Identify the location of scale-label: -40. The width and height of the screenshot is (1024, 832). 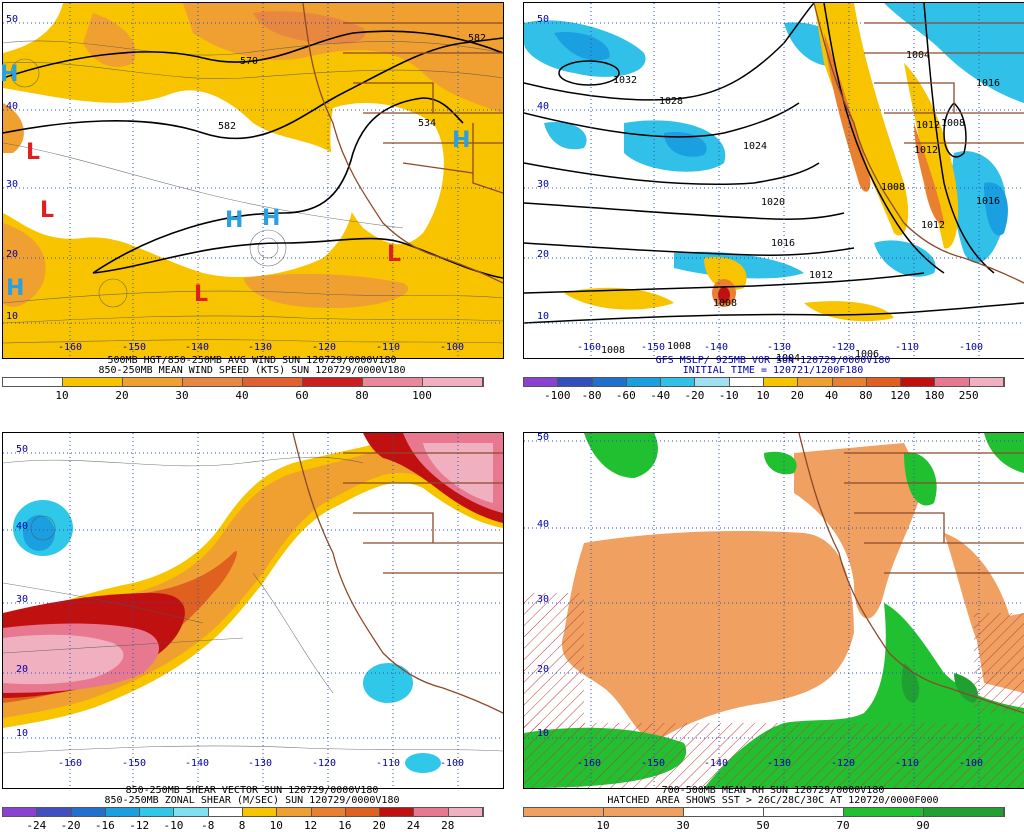
(660, 395).